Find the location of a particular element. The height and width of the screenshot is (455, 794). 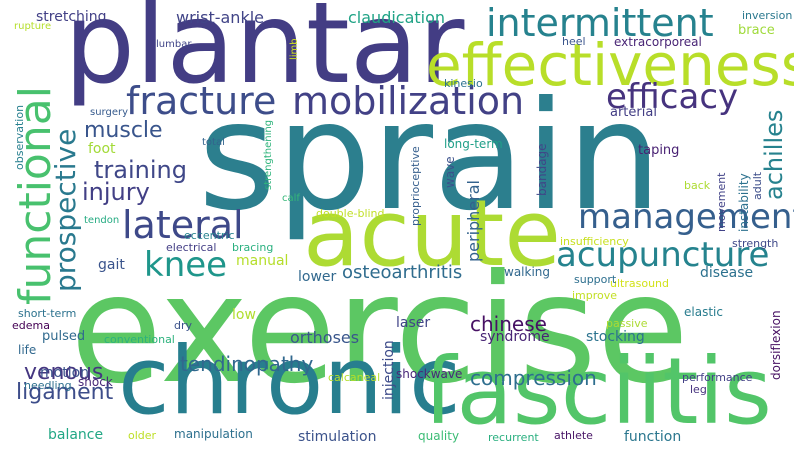

word-osteoarthritis: osteoarthritis is located at coordinates (402, 272).